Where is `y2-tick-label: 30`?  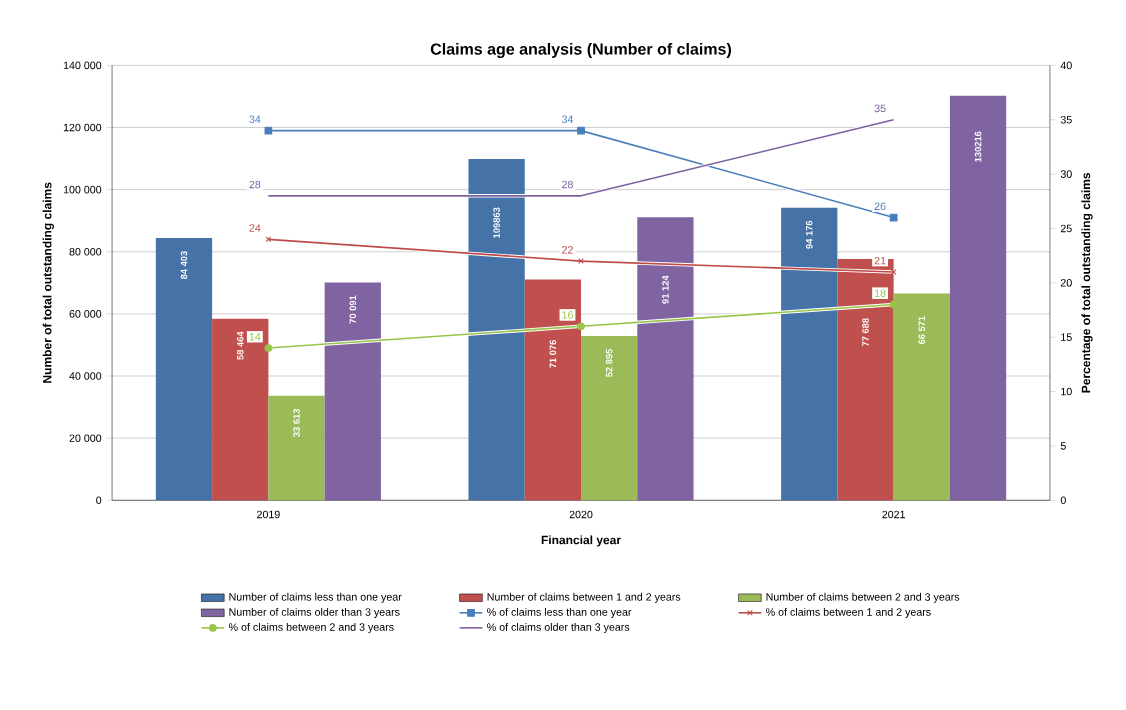
y2-tick-label: 30 is located at coordinates (1066, 174).